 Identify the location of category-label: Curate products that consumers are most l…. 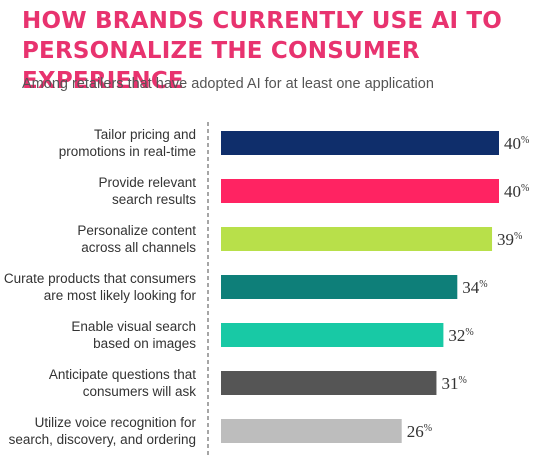
(100, 287).